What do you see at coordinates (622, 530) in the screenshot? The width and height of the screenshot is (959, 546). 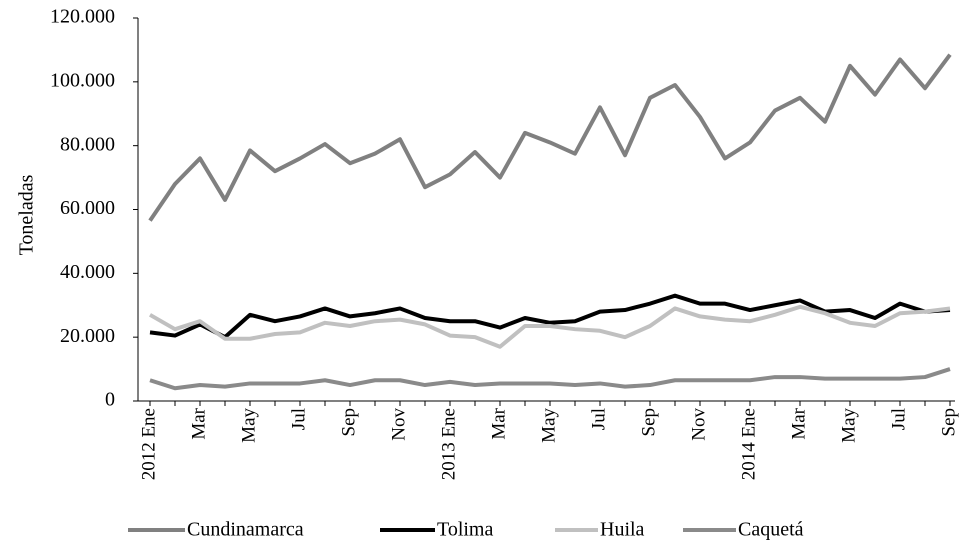 I see `legend-label: Huila` at bounding box center [622, 530].